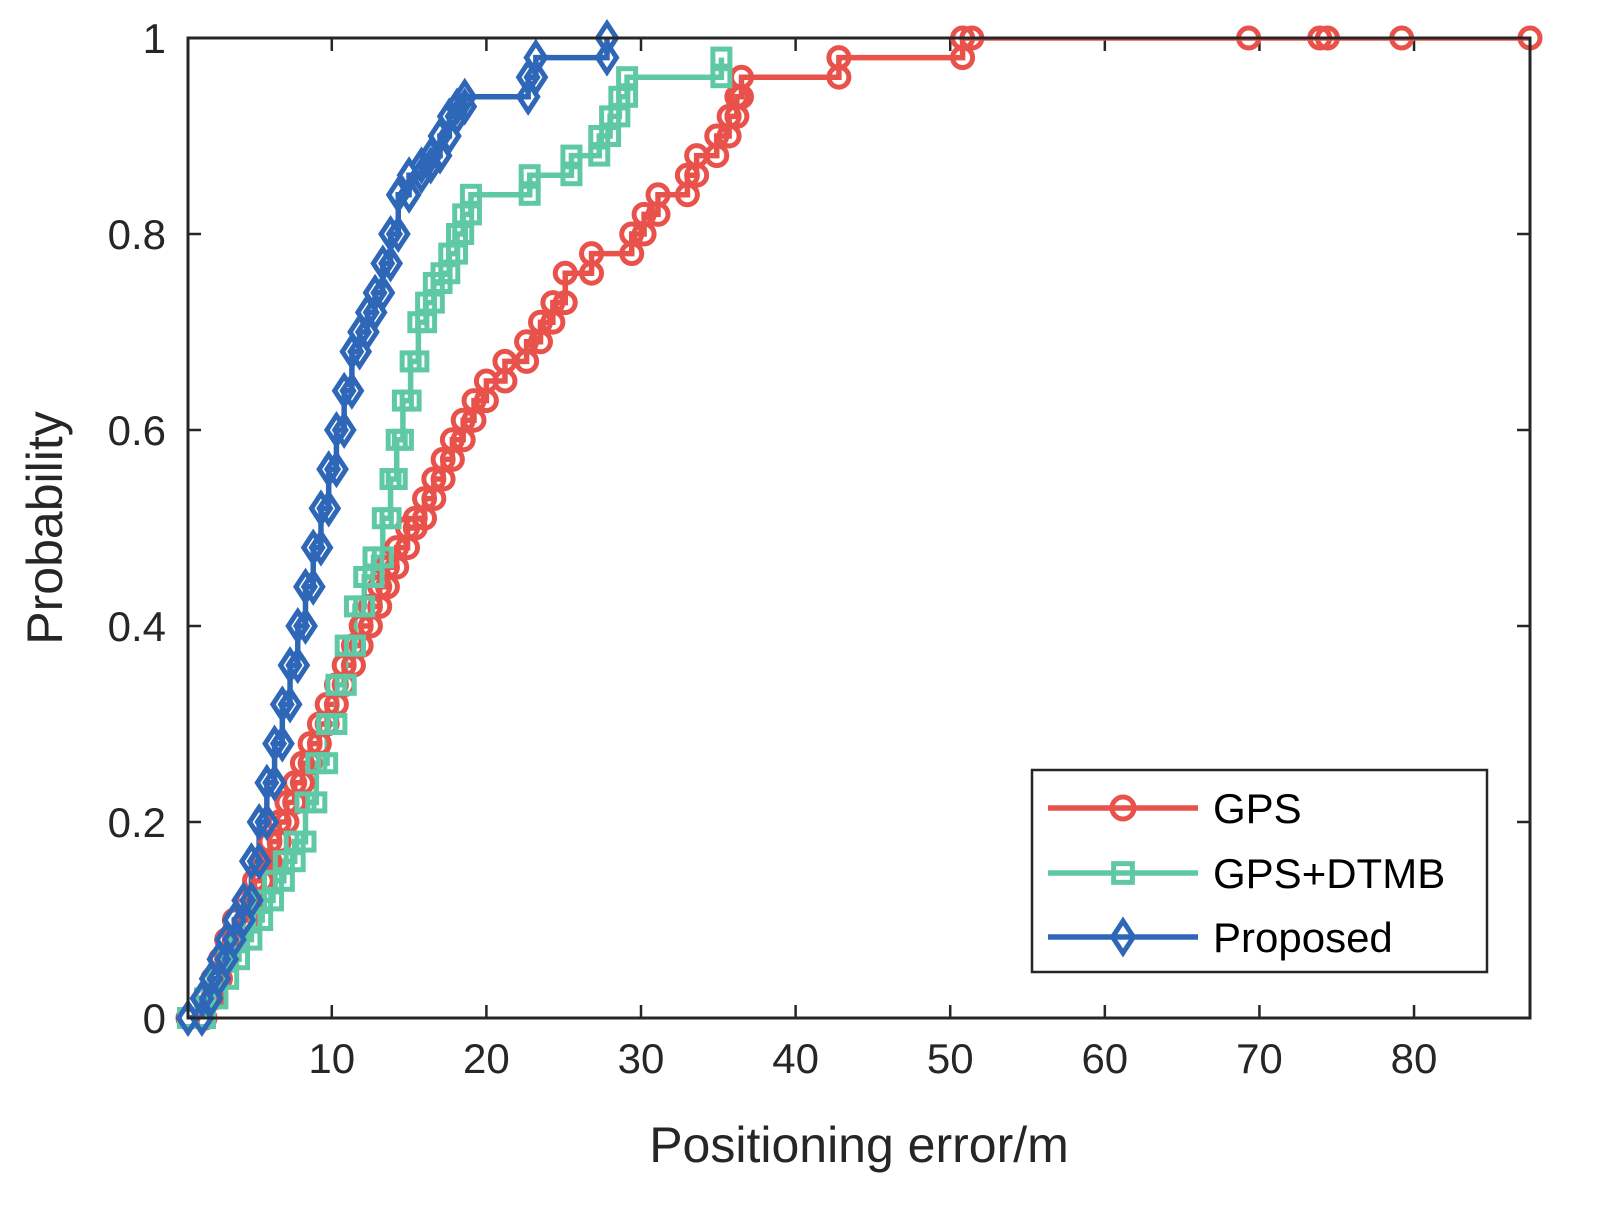 The width and height of the screenshot is (1600, 1215). I want to click on y-tick-label: 0.6, so click(137, 430).